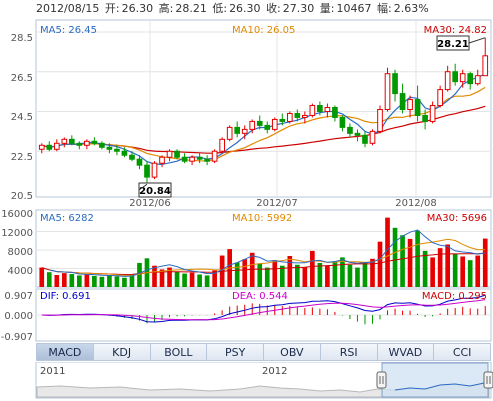 This screenshot has height=401, width=493. Describe the element at coordinates (17, 233) in the screenshot. I see `volume-y-tick: 12000` at that location.